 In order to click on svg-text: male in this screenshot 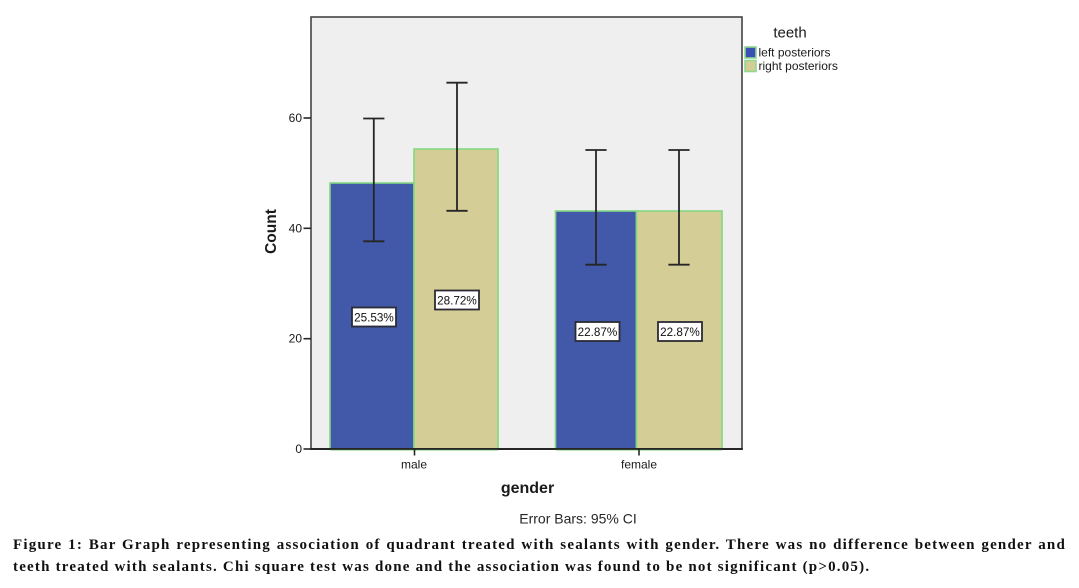, I will do `click(414, 465)`.